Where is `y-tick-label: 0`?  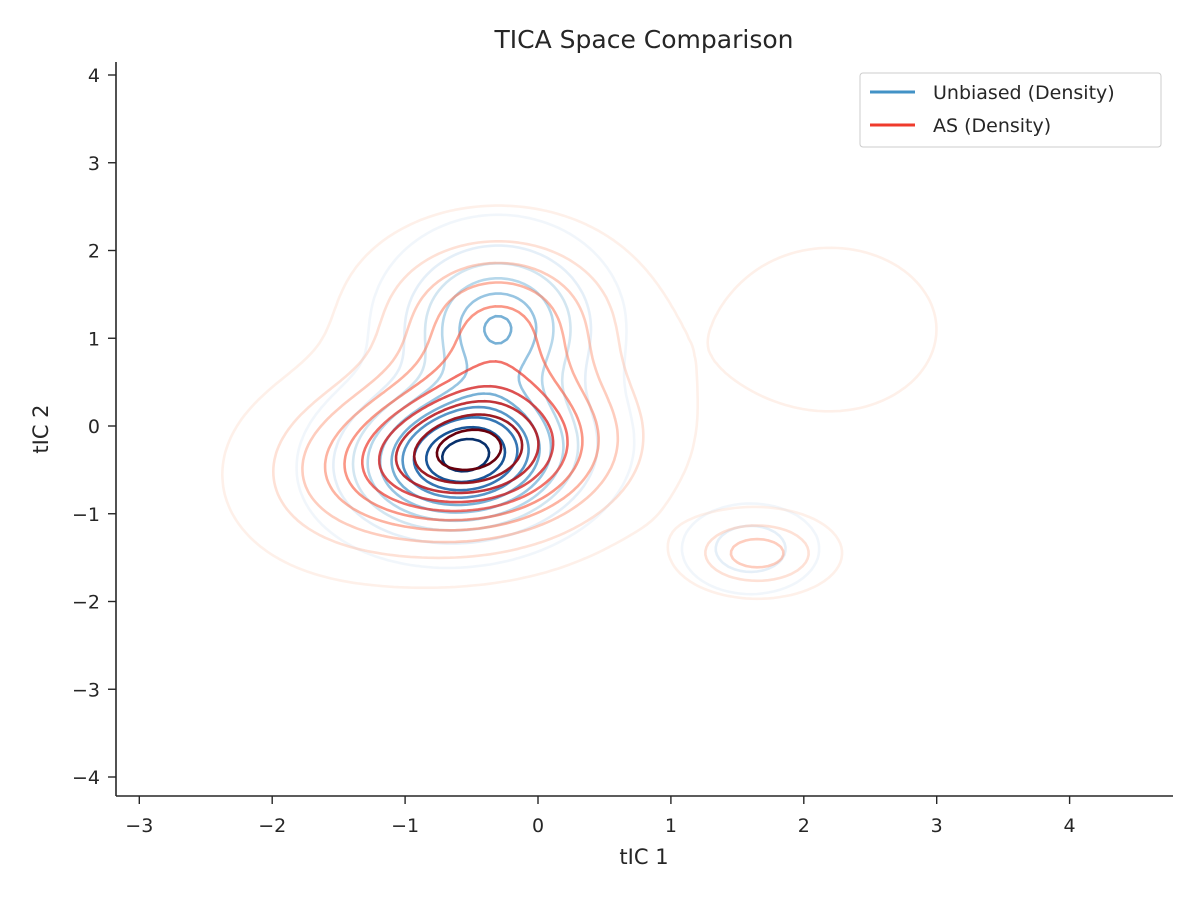
y-tick-label: 0 is located at coordinates (94, 427).